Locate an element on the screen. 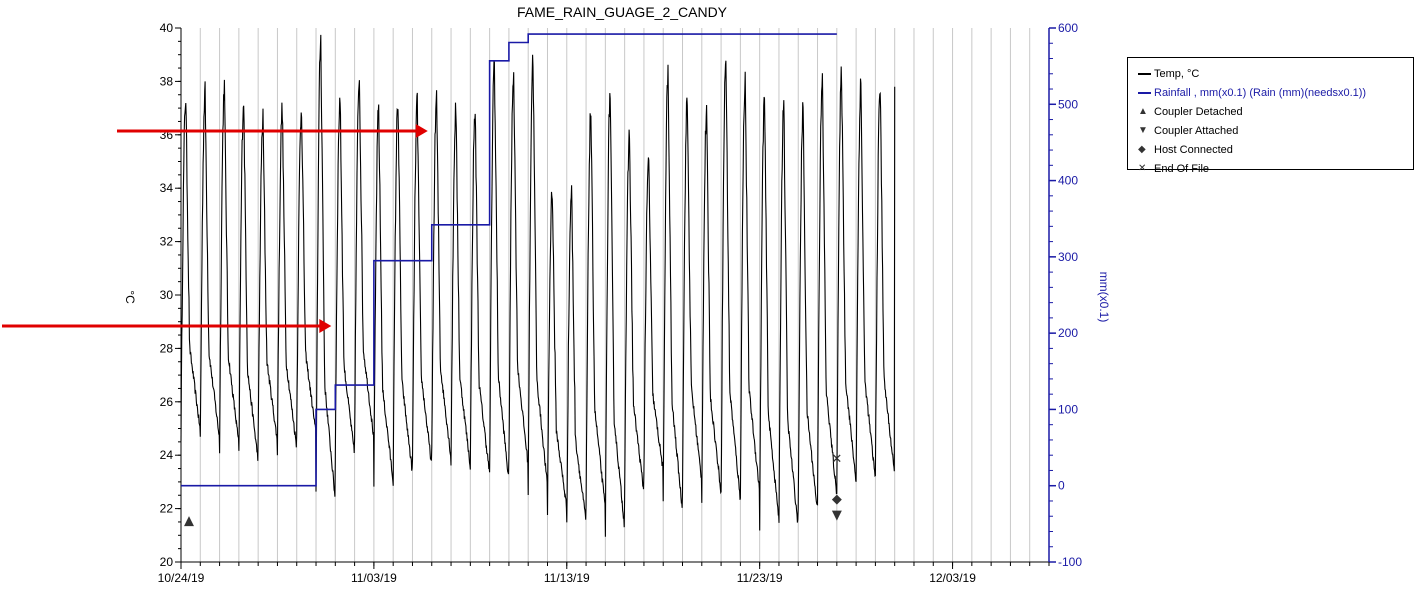  y-tick-label: 20 is located at coordinates (167, 562).